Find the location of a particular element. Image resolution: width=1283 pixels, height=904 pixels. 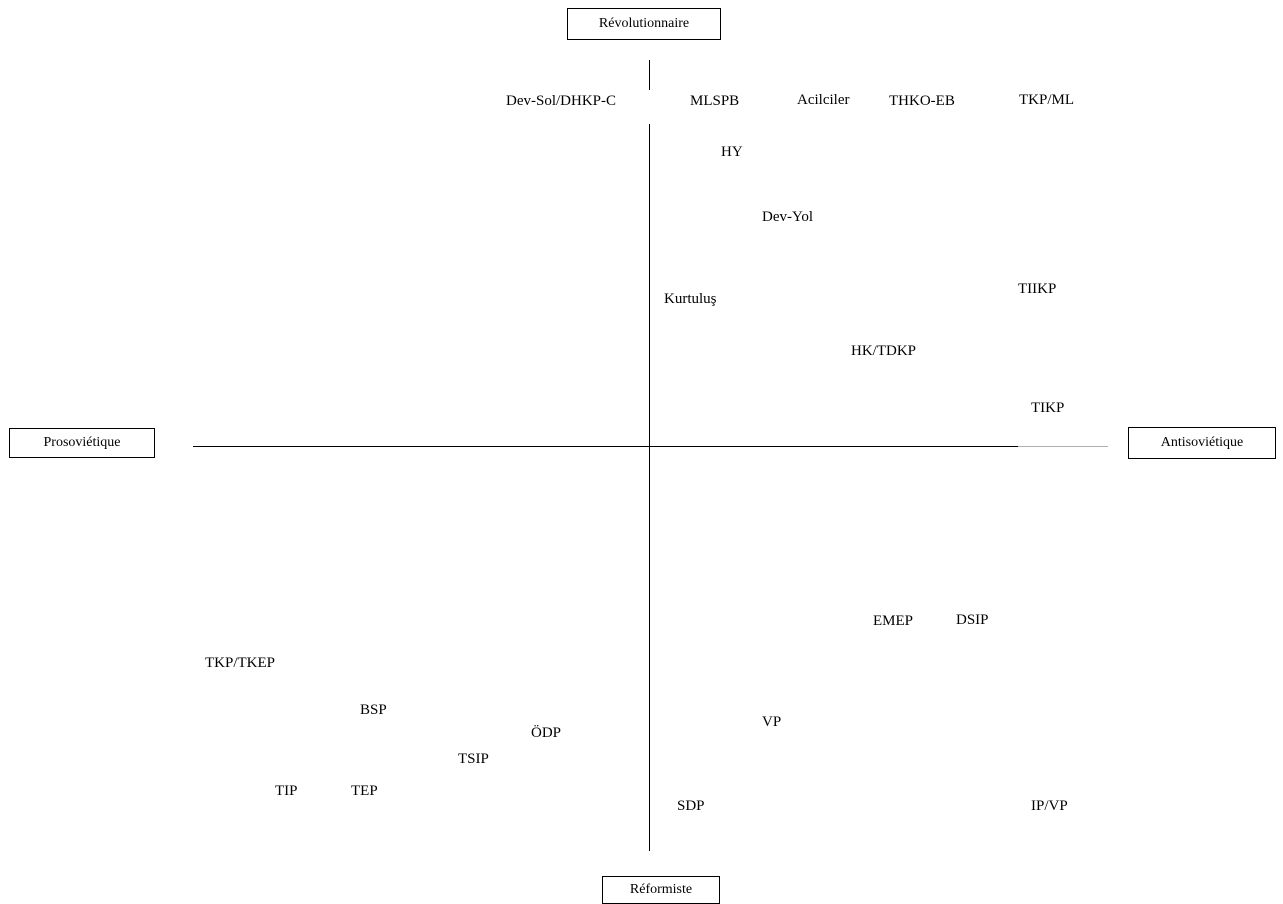

party-label-sdp: SDP is located at coordinates (691, 806).